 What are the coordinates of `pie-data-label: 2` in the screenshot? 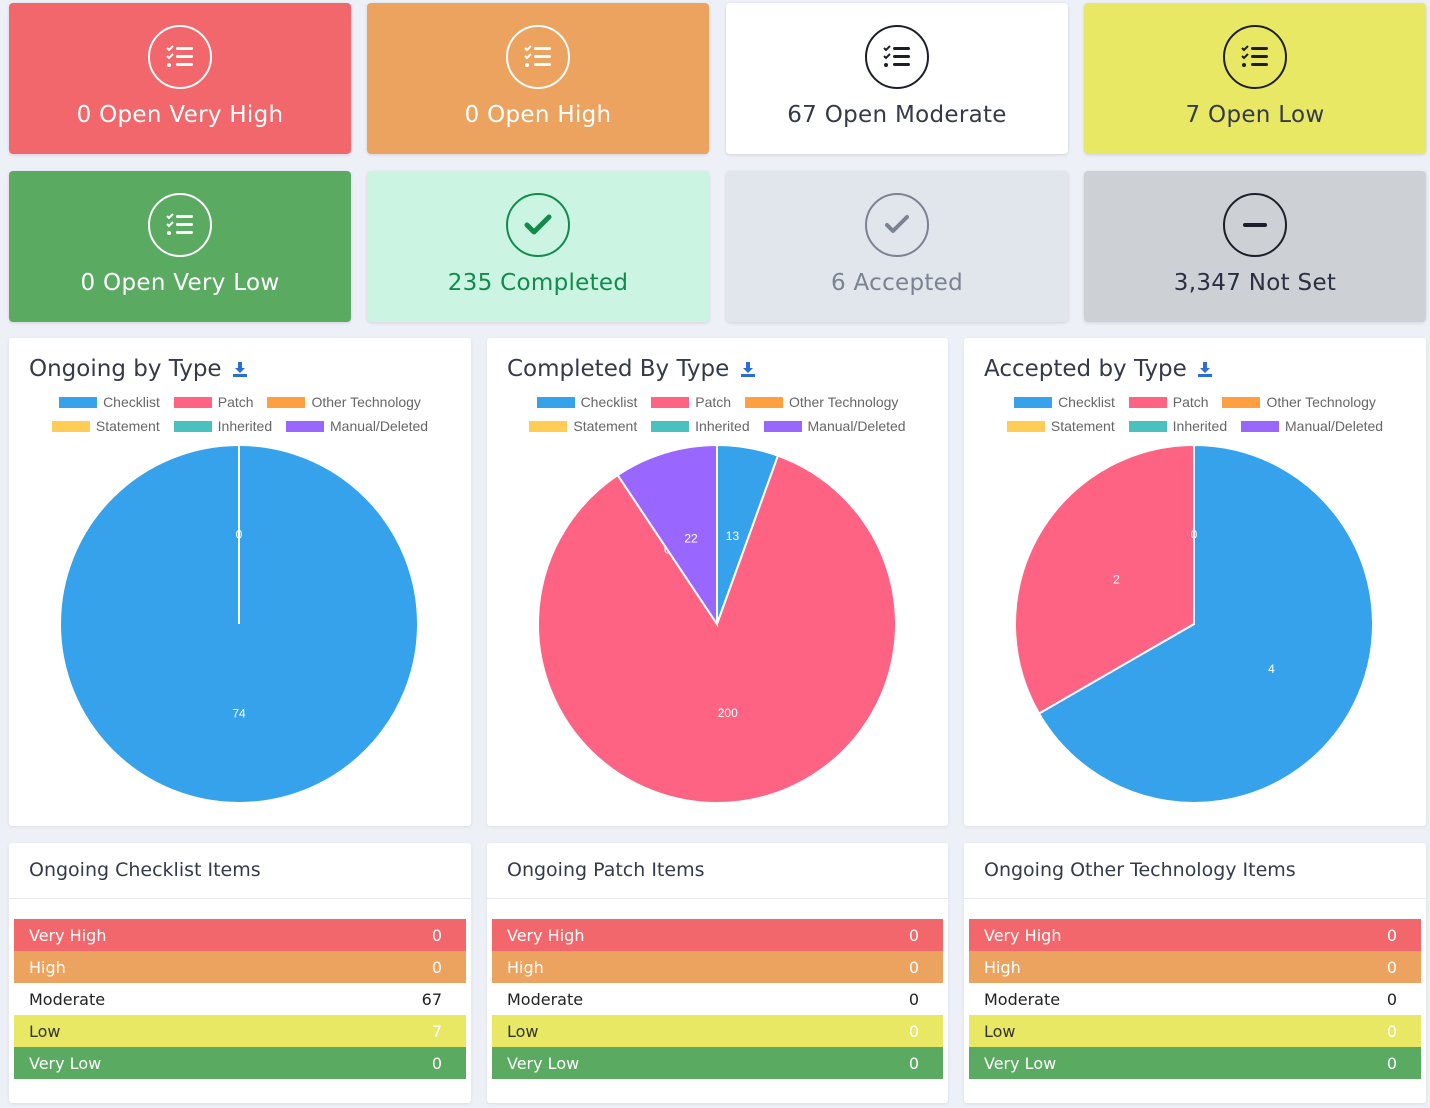 It's located at (1116, 579).